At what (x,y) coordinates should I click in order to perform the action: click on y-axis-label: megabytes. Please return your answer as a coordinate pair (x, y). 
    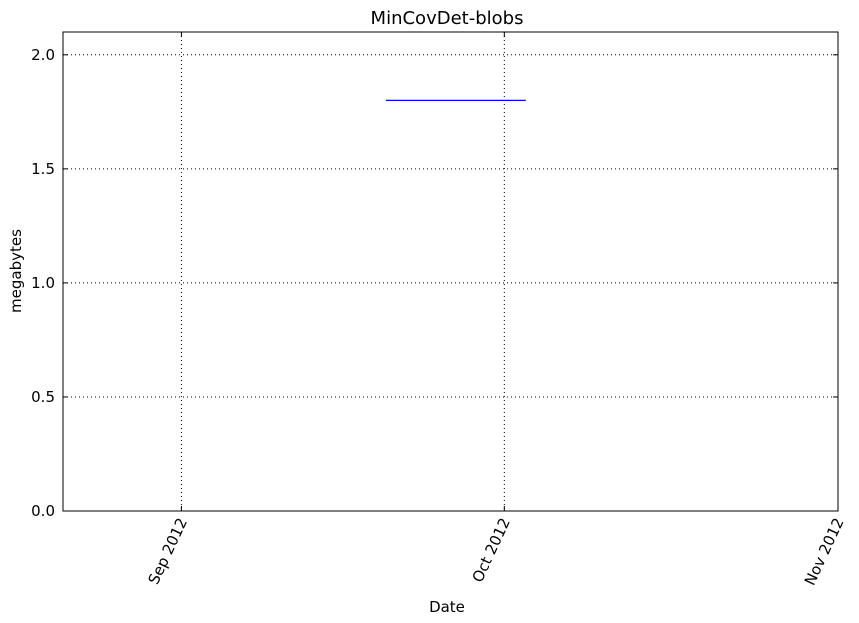
    Looking at the image, I should click on (16, 271).